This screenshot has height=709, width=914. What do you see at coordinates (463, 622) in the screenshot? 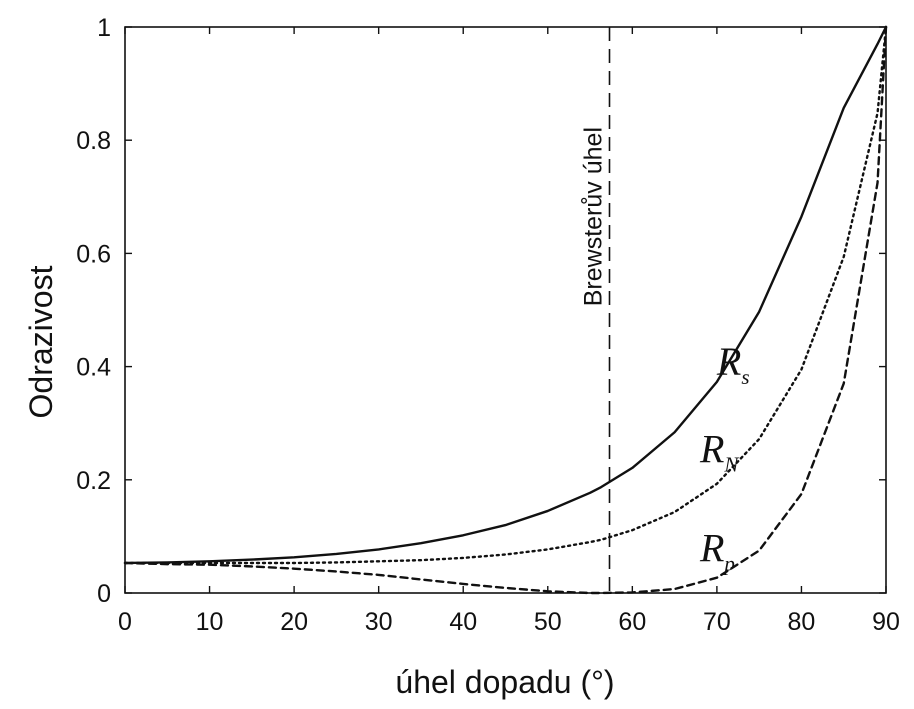
I see `x-tick-label: 40` at bounding box center [463, 622].